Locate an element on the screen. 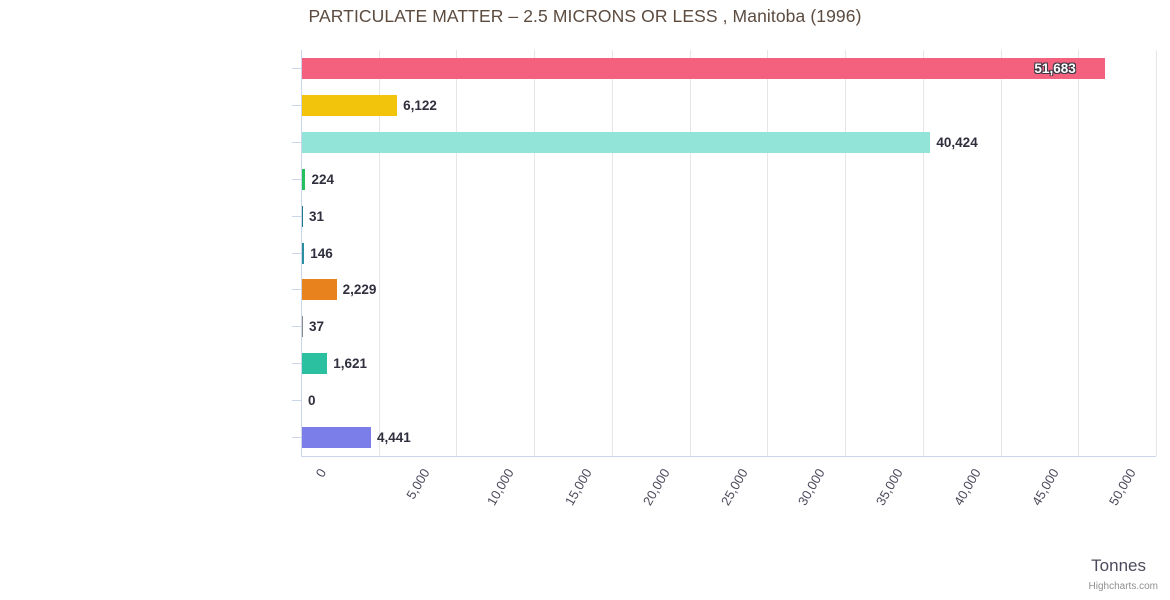  bar-value-label: 2,229 is located at coordinates (359, 290).